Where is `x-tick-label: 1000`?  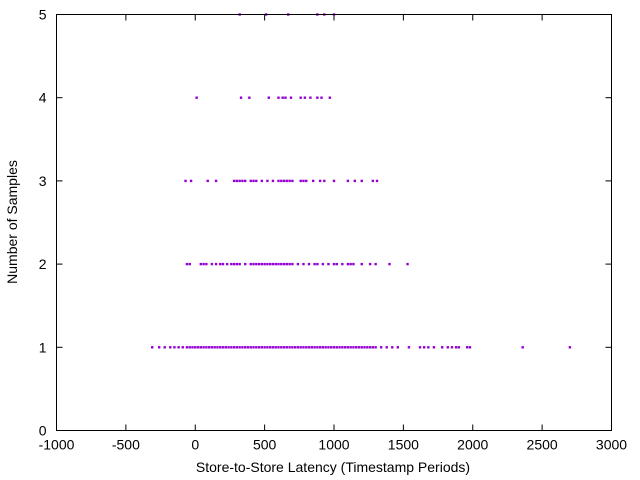
x-tick-label: 1000 is located at coordinates (333, 445).